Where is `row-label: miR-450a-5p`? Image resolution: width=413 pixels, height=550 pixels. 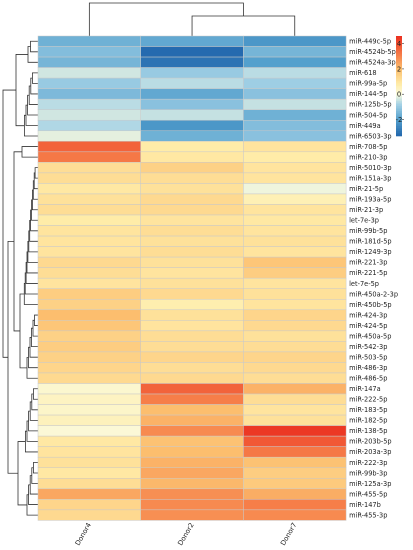
row-label: miR-450a-5p is located at coordinates (370, 336).